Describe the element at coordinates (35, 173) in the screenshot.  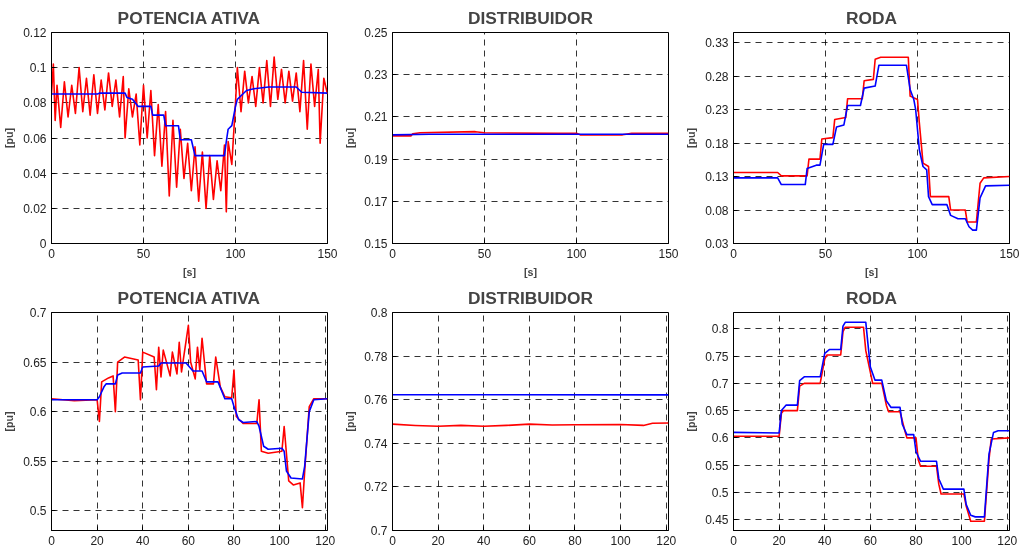
I see `y-tick-label: 0.04` at that location.